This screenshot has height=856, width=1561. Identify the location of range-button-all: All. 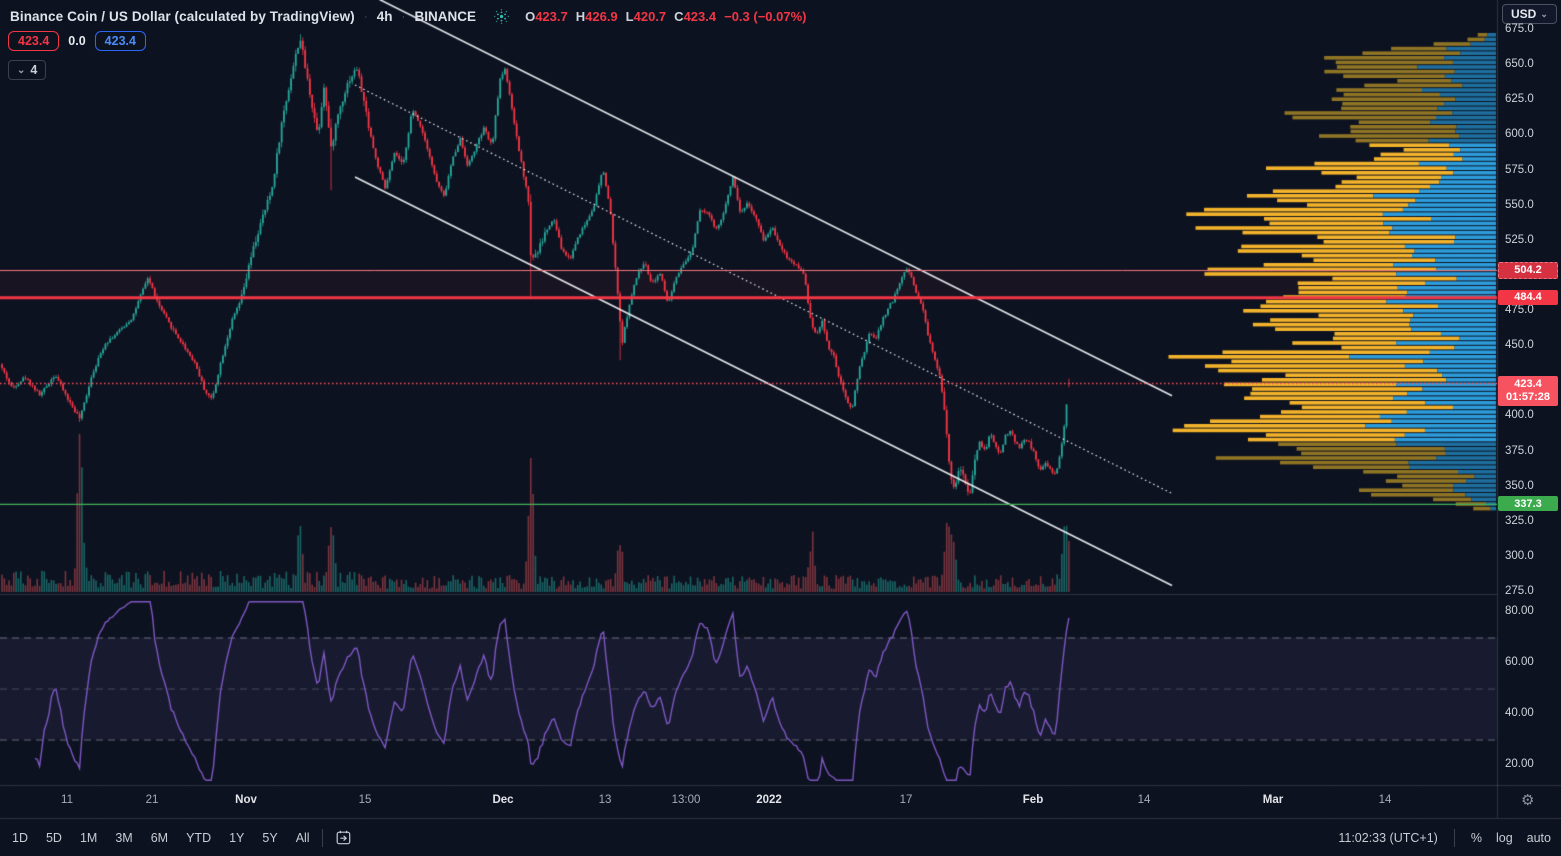
(302, 837).